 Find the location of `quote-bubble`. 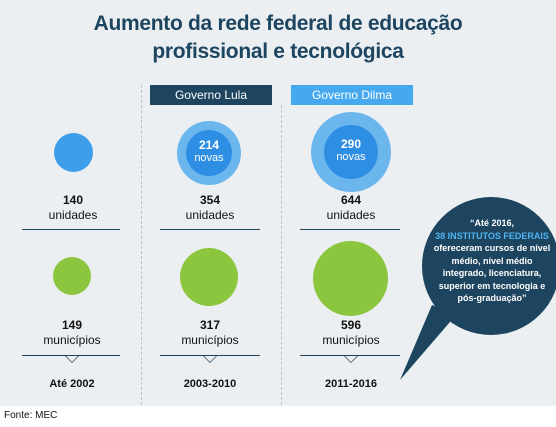

quote-bubble is located at coordinates (489, 266).